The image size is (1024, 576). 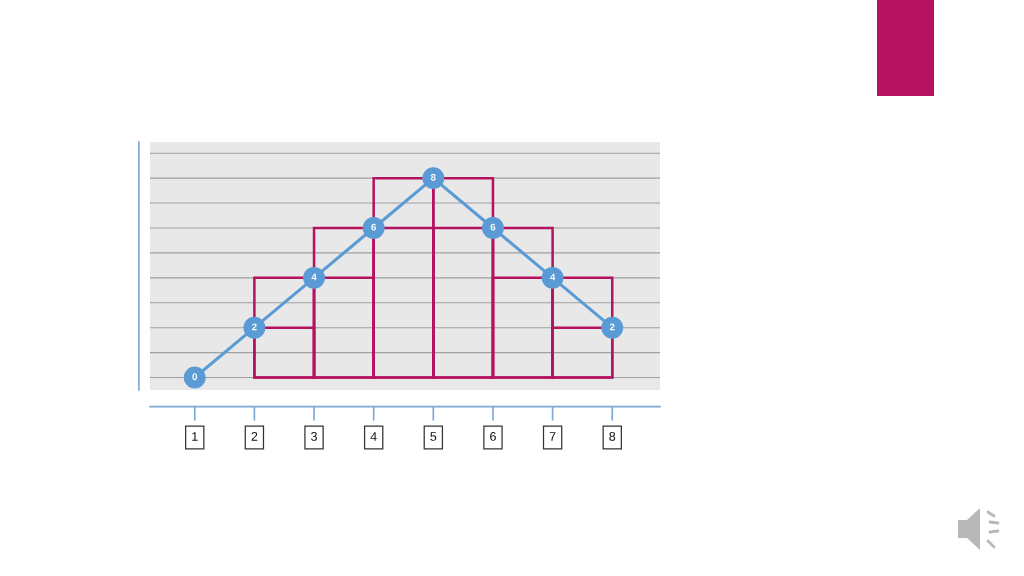 I want to click on data-label: 0, so click(x=195, y=377).